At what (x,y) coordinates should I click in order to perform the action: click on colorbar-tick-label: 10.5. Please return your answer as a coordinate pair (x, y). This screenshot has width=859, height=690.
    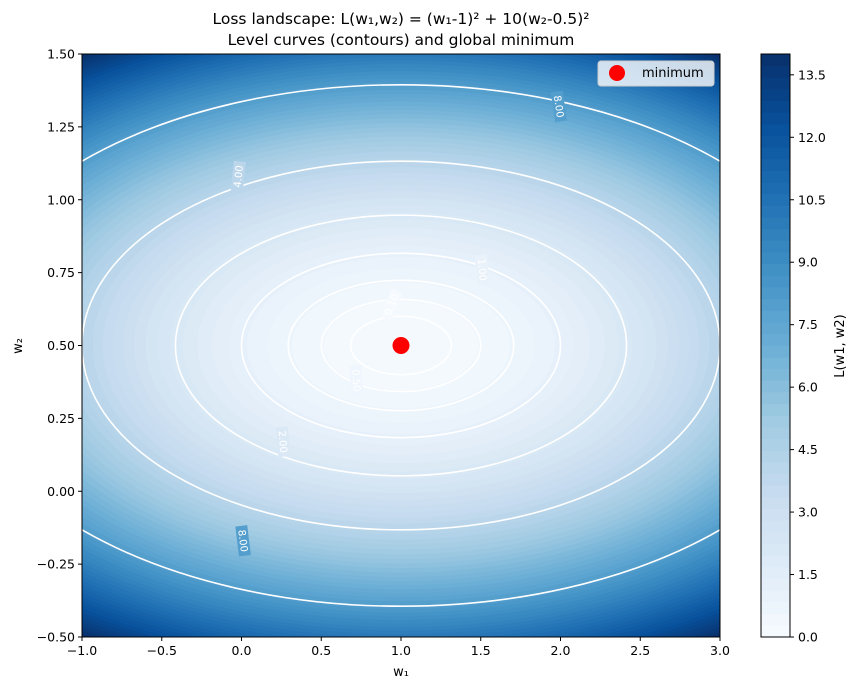
    Looking at the image, I should click on (812, 199).